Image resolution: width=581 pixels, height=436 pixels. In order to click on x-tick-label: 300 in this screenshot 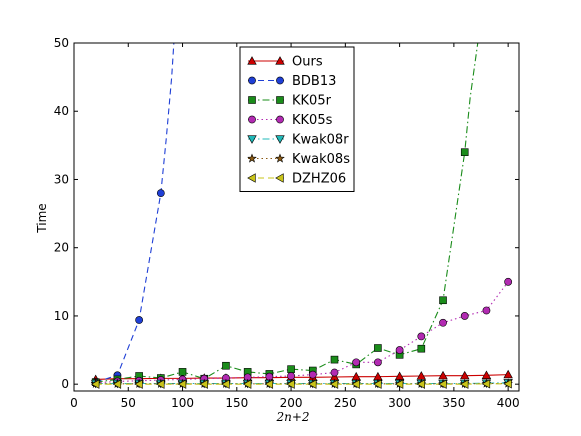, I will do `click(399, 403)`.